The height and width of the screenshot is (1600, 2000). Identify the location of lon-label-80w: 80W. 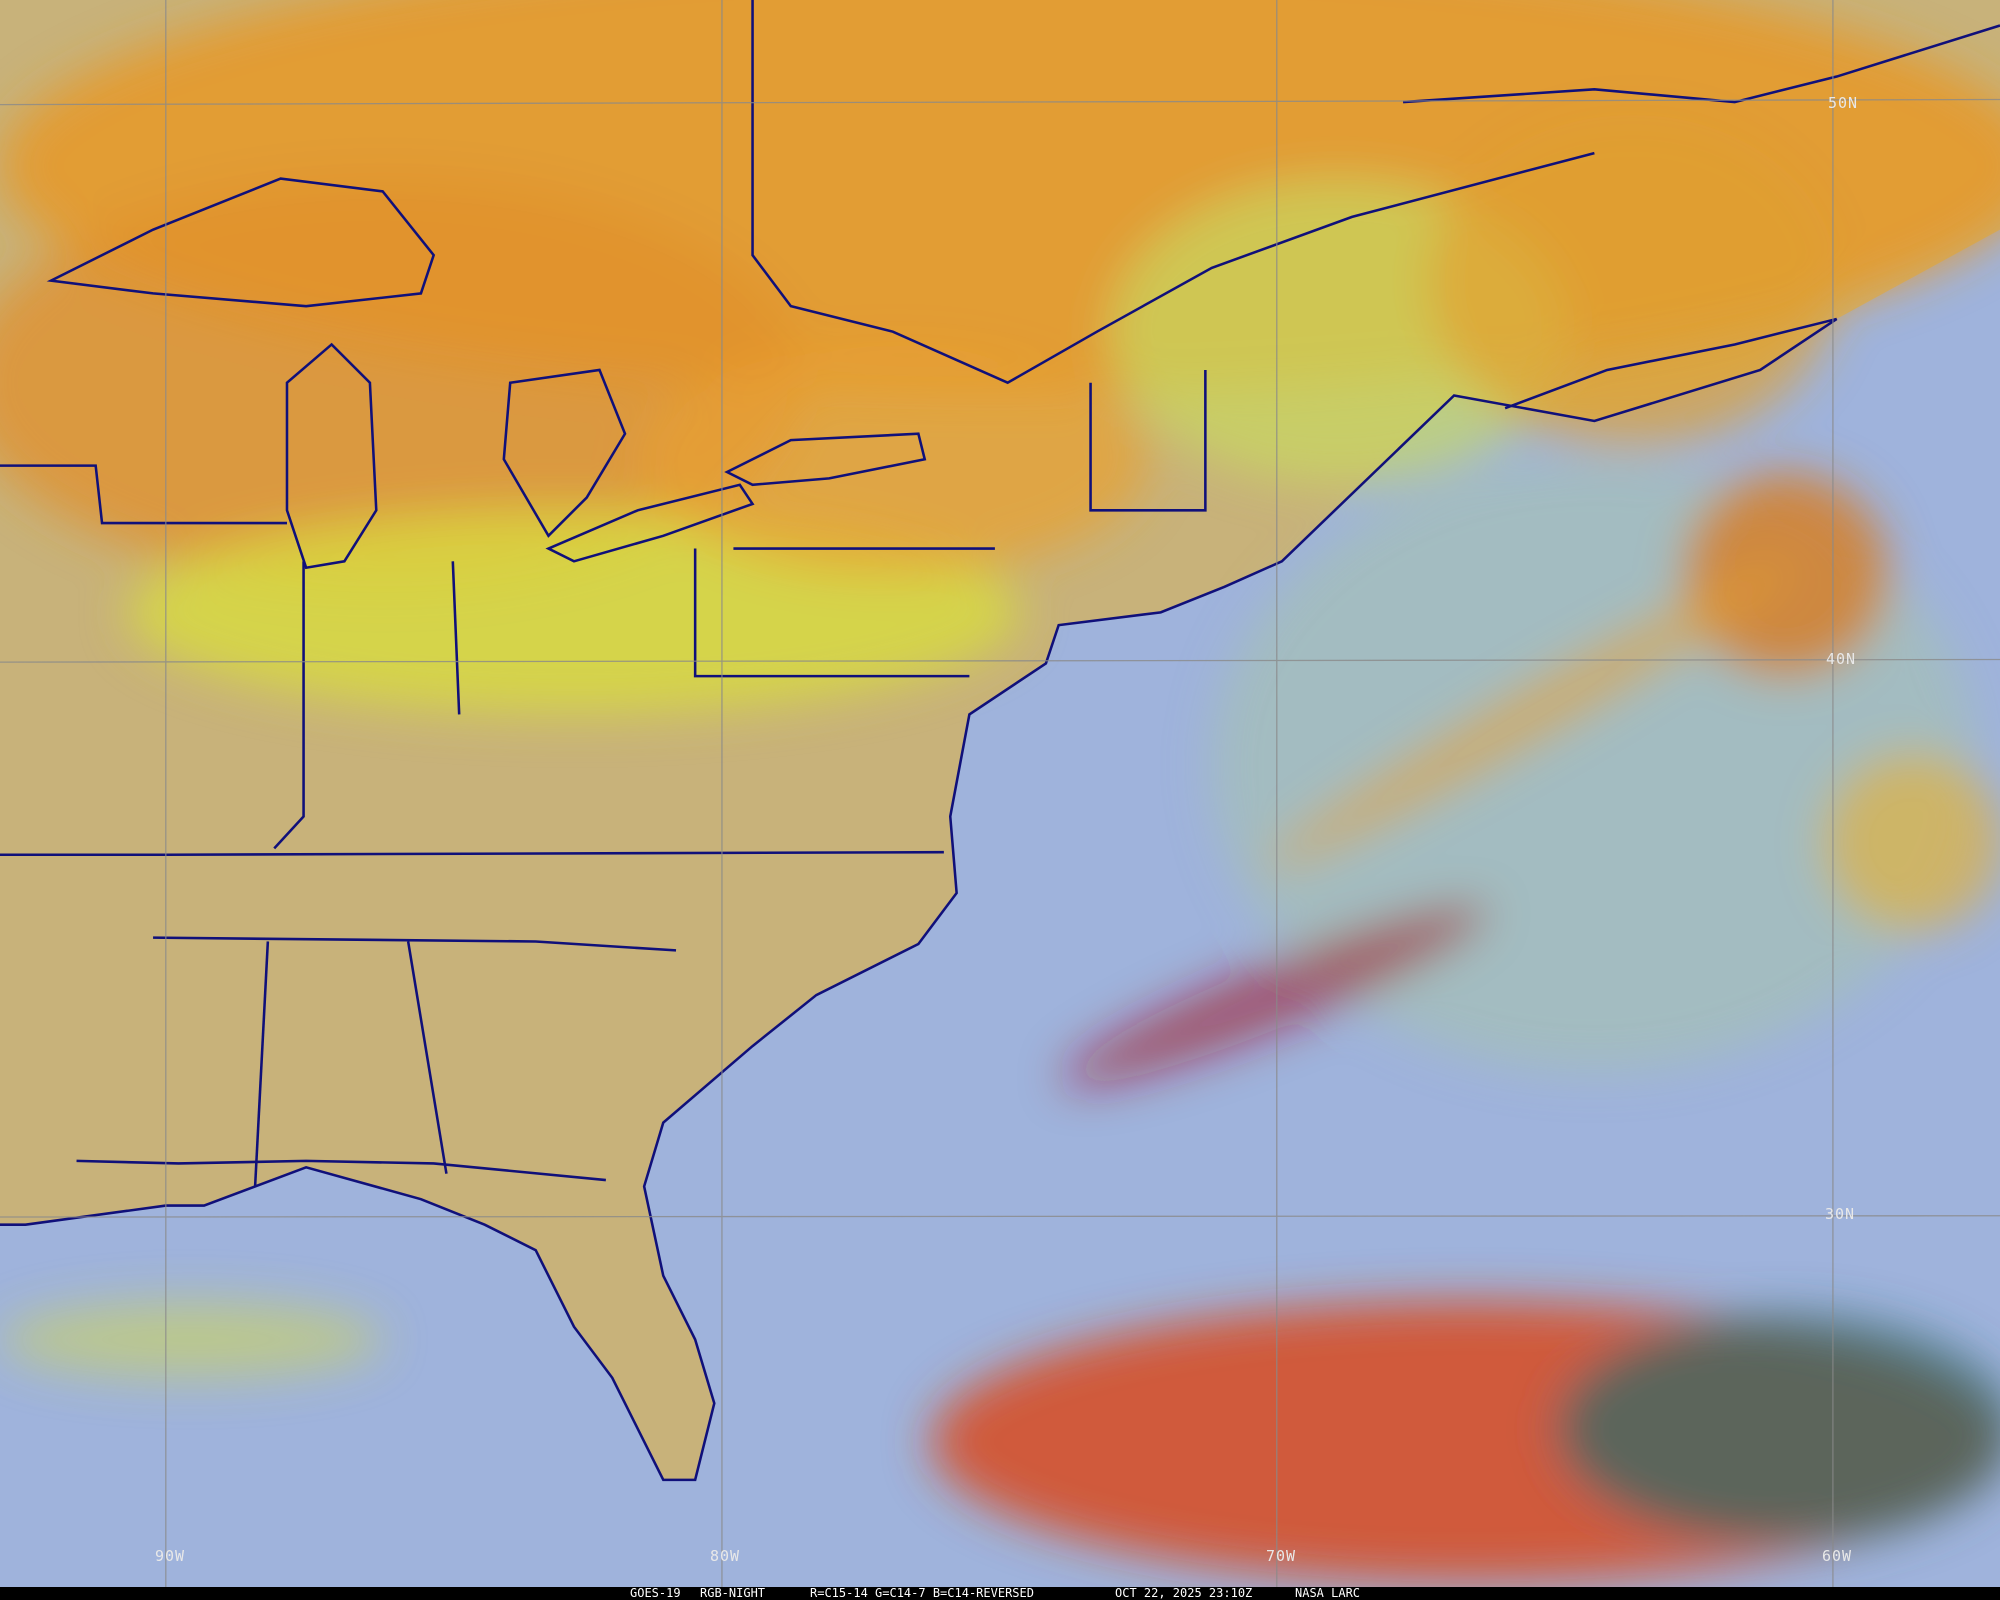
(725, 1556).